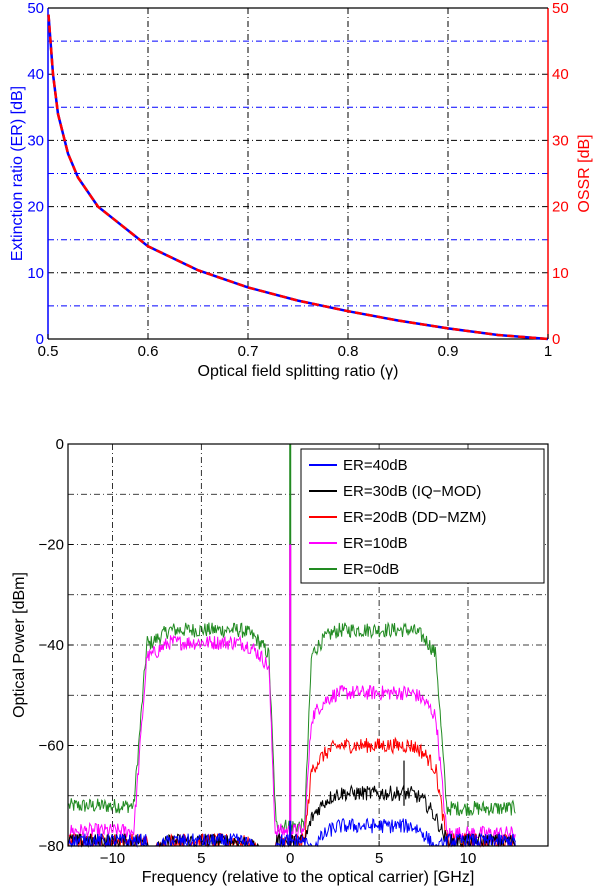  I want to click on y-tick-label: −20, so click(51, 545).